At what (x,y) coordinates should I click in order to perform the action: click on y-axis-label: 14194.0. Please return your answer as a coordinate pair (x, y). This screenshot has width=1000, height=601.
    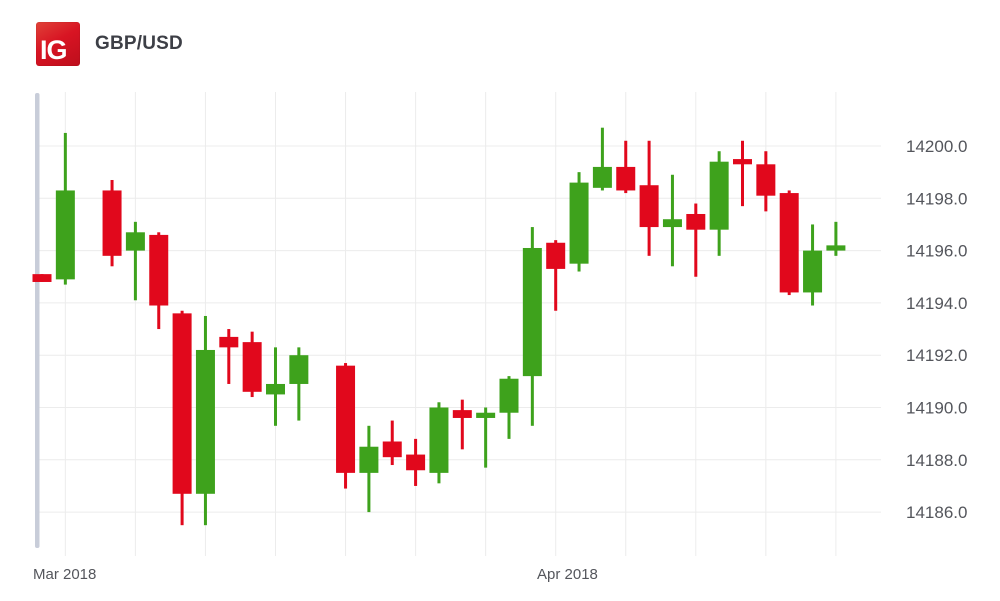
    Looking at the image, I should click on (936, 303).